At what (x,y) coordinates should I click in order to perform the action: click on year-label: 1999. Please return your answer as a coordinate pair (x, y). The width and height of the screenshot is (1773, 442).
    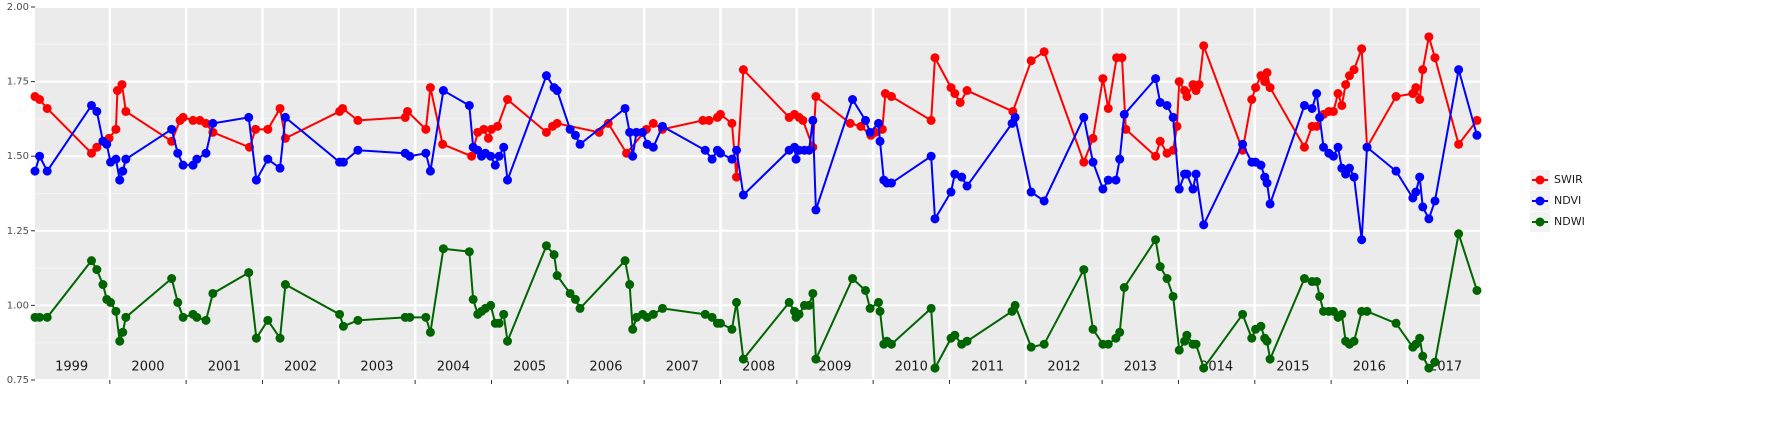
    Looking at the image, I should click on (71, 367).